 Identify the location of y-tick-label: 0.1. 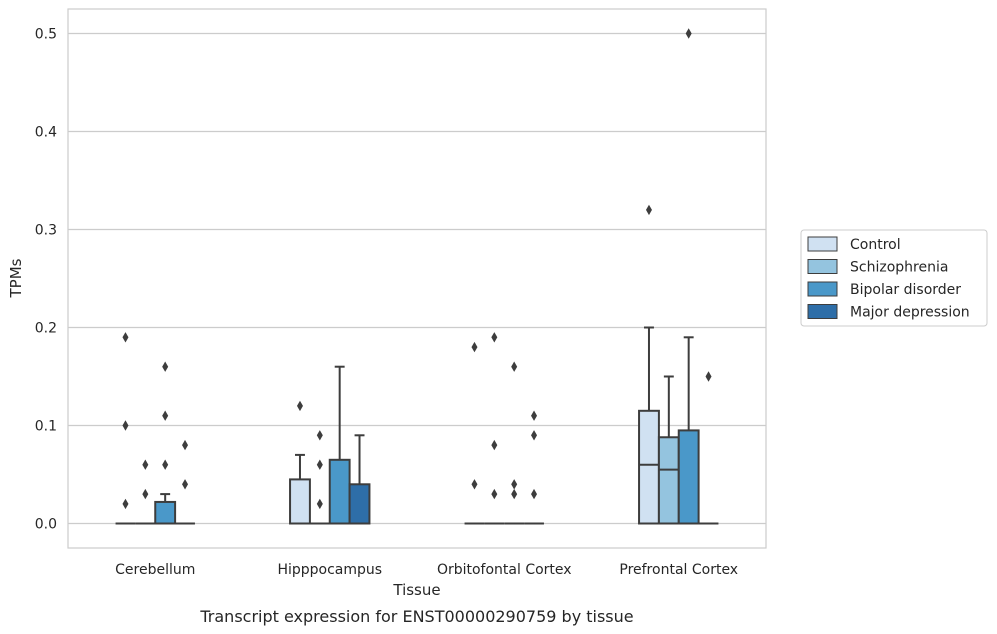
(46, 427).